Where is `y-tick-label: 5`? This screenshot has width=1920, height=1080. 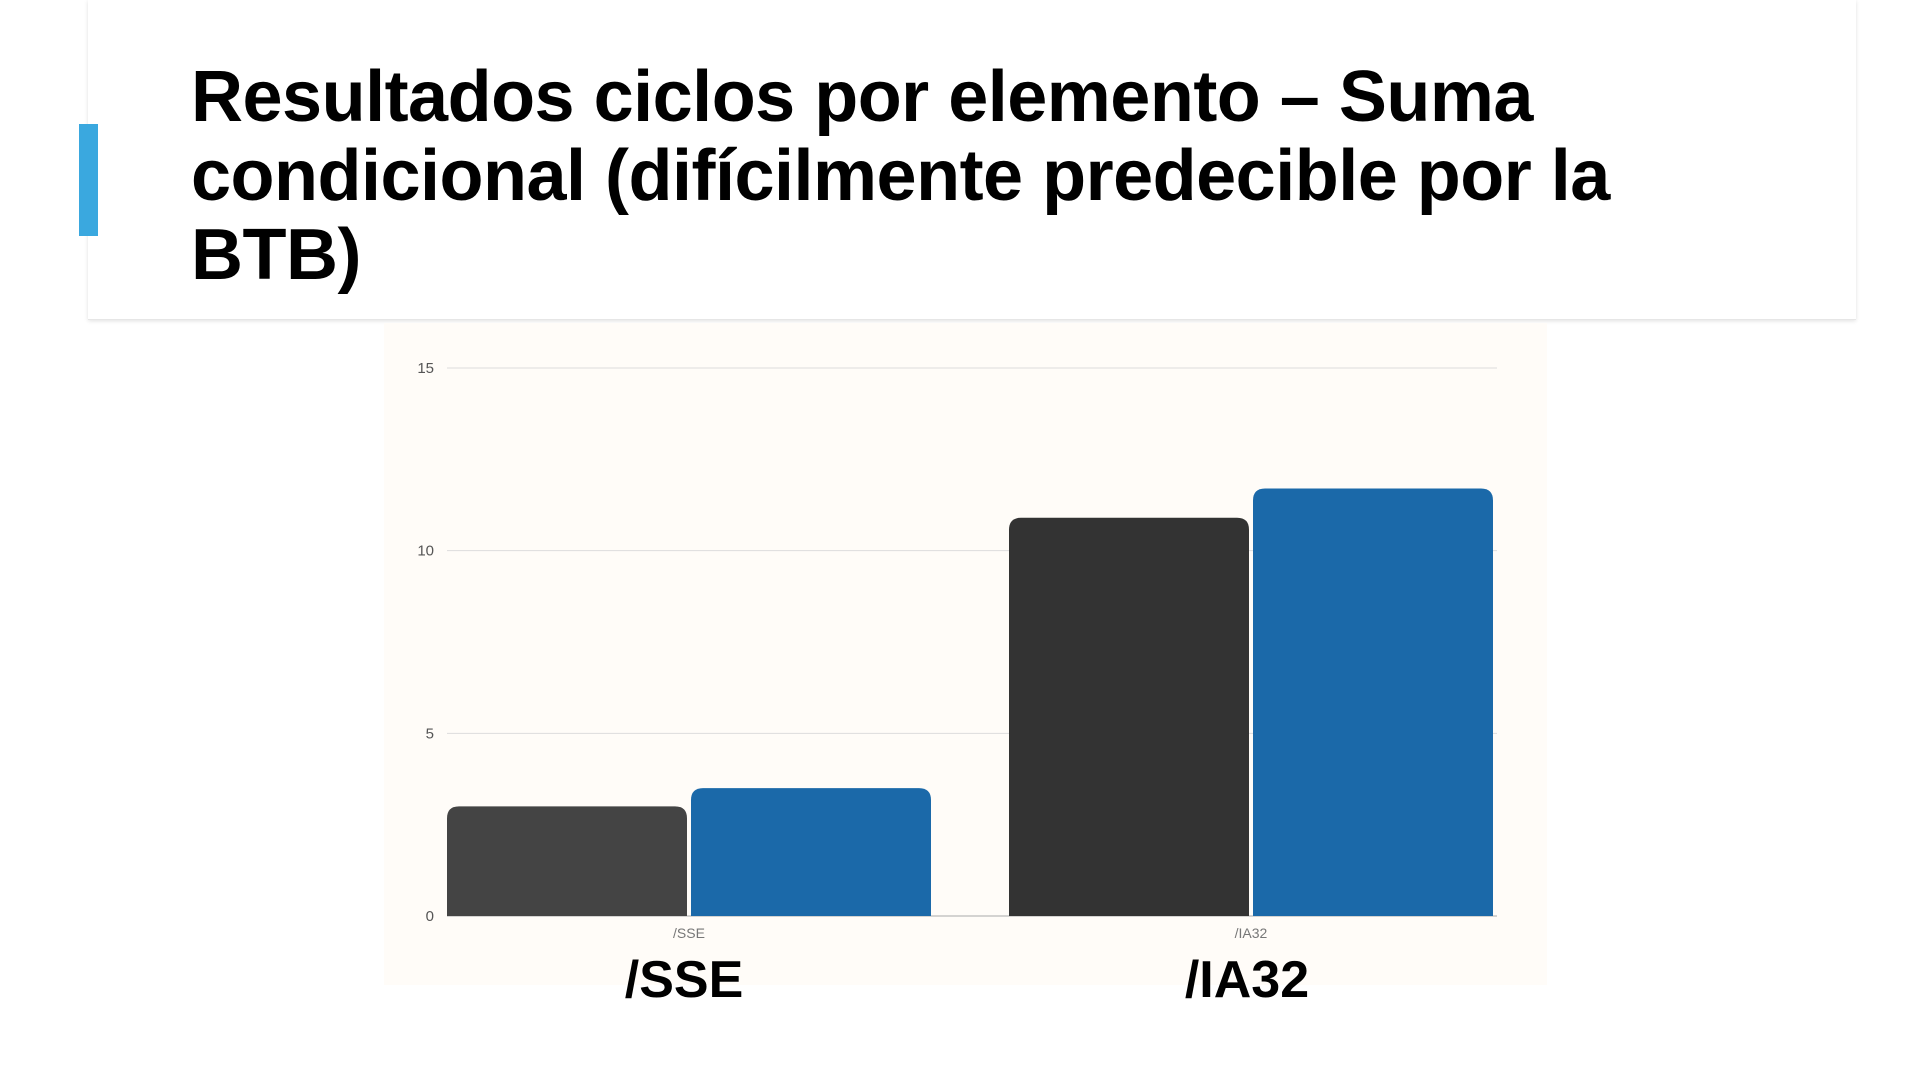
y-tick-label: 5 is located at coordinates (430, 733).